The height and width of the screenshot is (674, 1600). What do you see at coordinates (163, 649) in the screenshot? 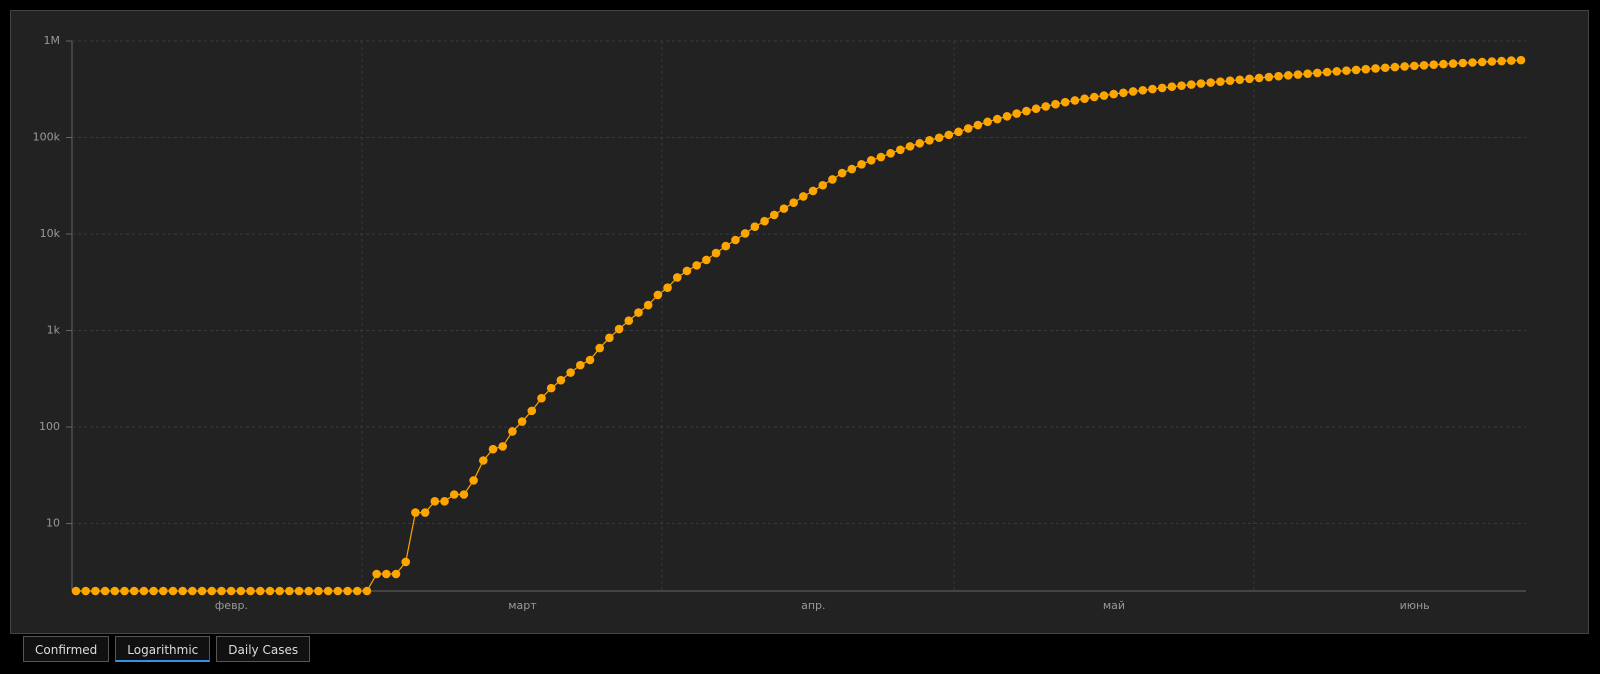
I see `tab: Logarithmic` at bounding box center [163, 649].